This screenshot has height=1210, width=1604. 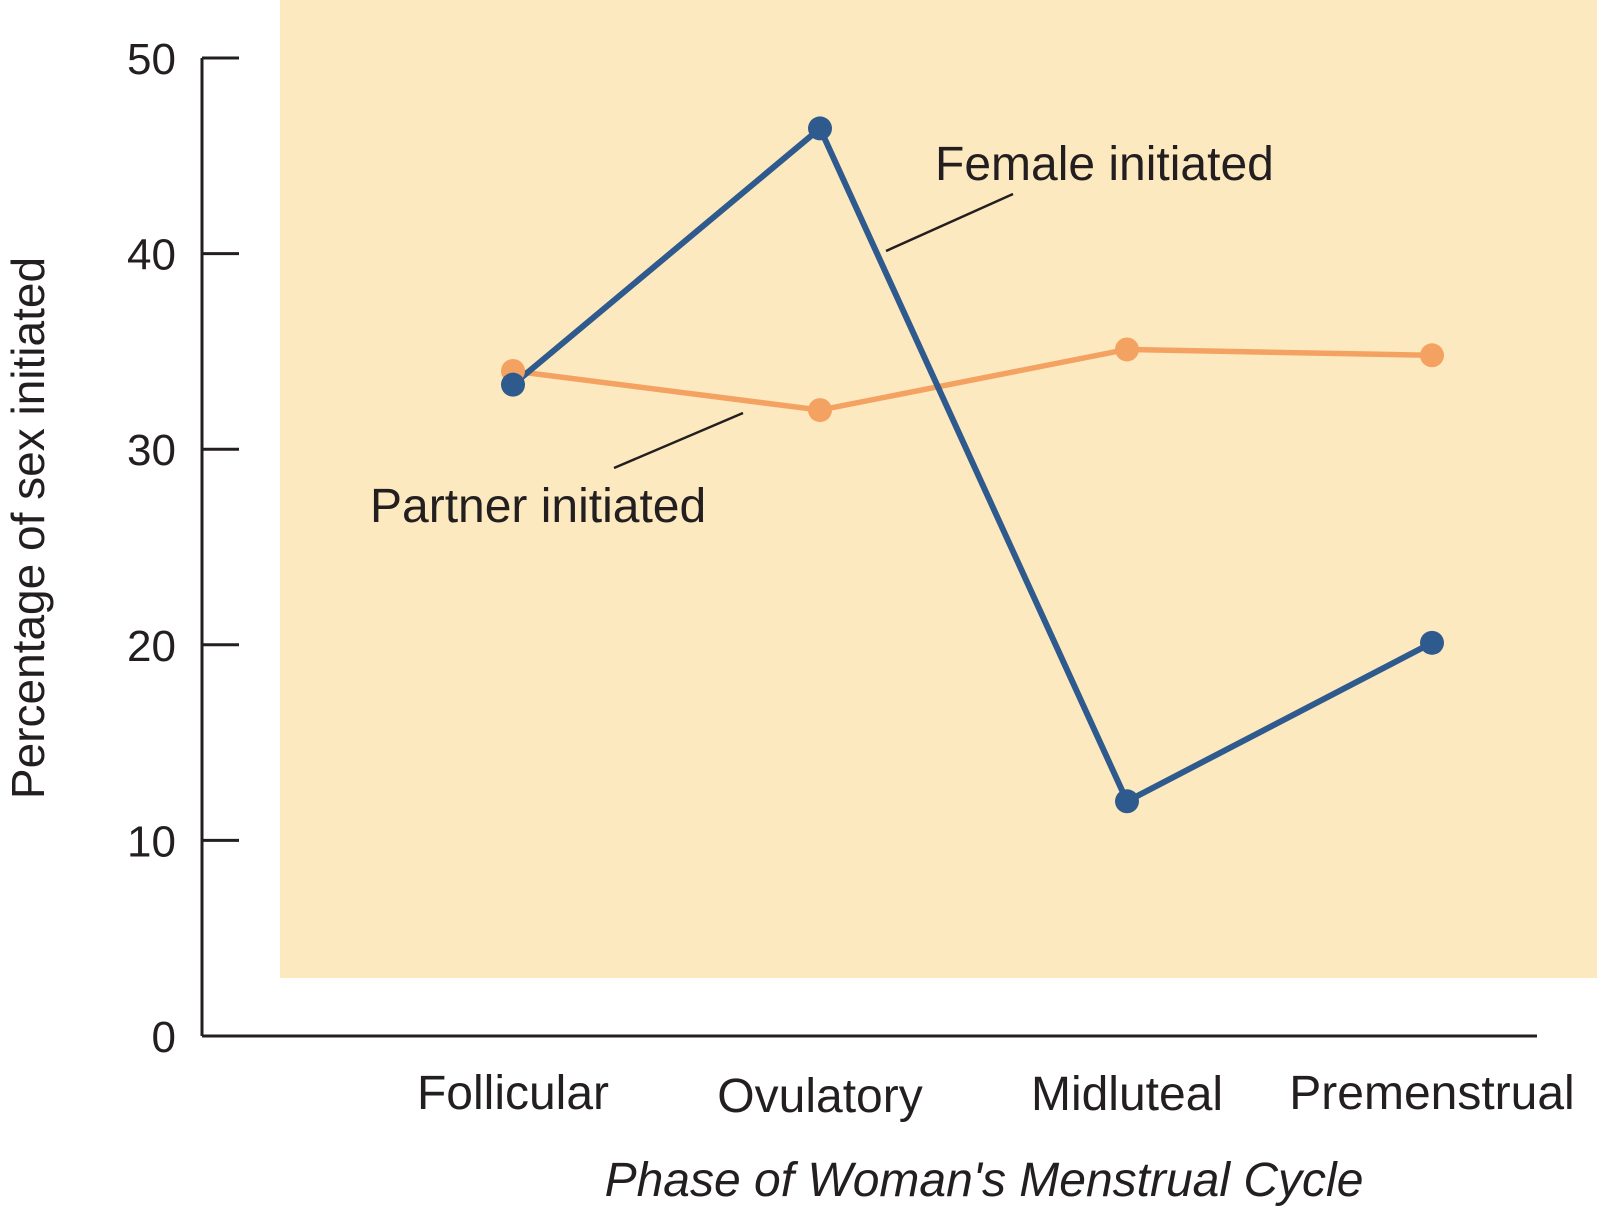 I want to click on y-tick-label: 30, so click(x=151, y=450).